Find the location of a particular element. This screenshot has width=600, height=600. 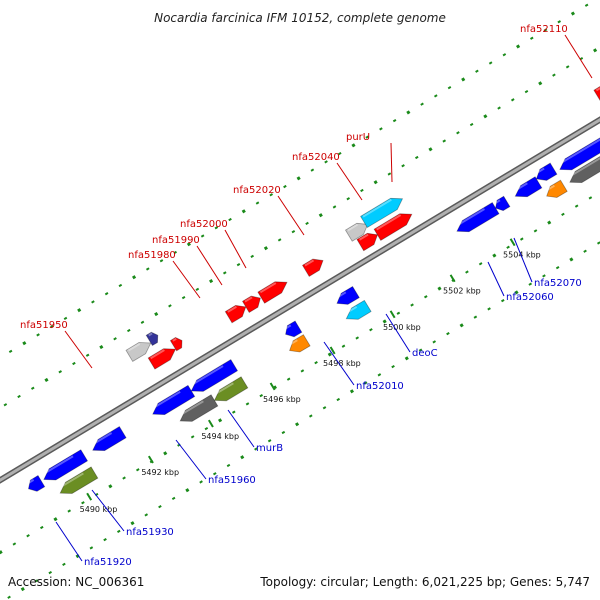

gene-label-text: nfa52040 is located at coordinates (316, 157).